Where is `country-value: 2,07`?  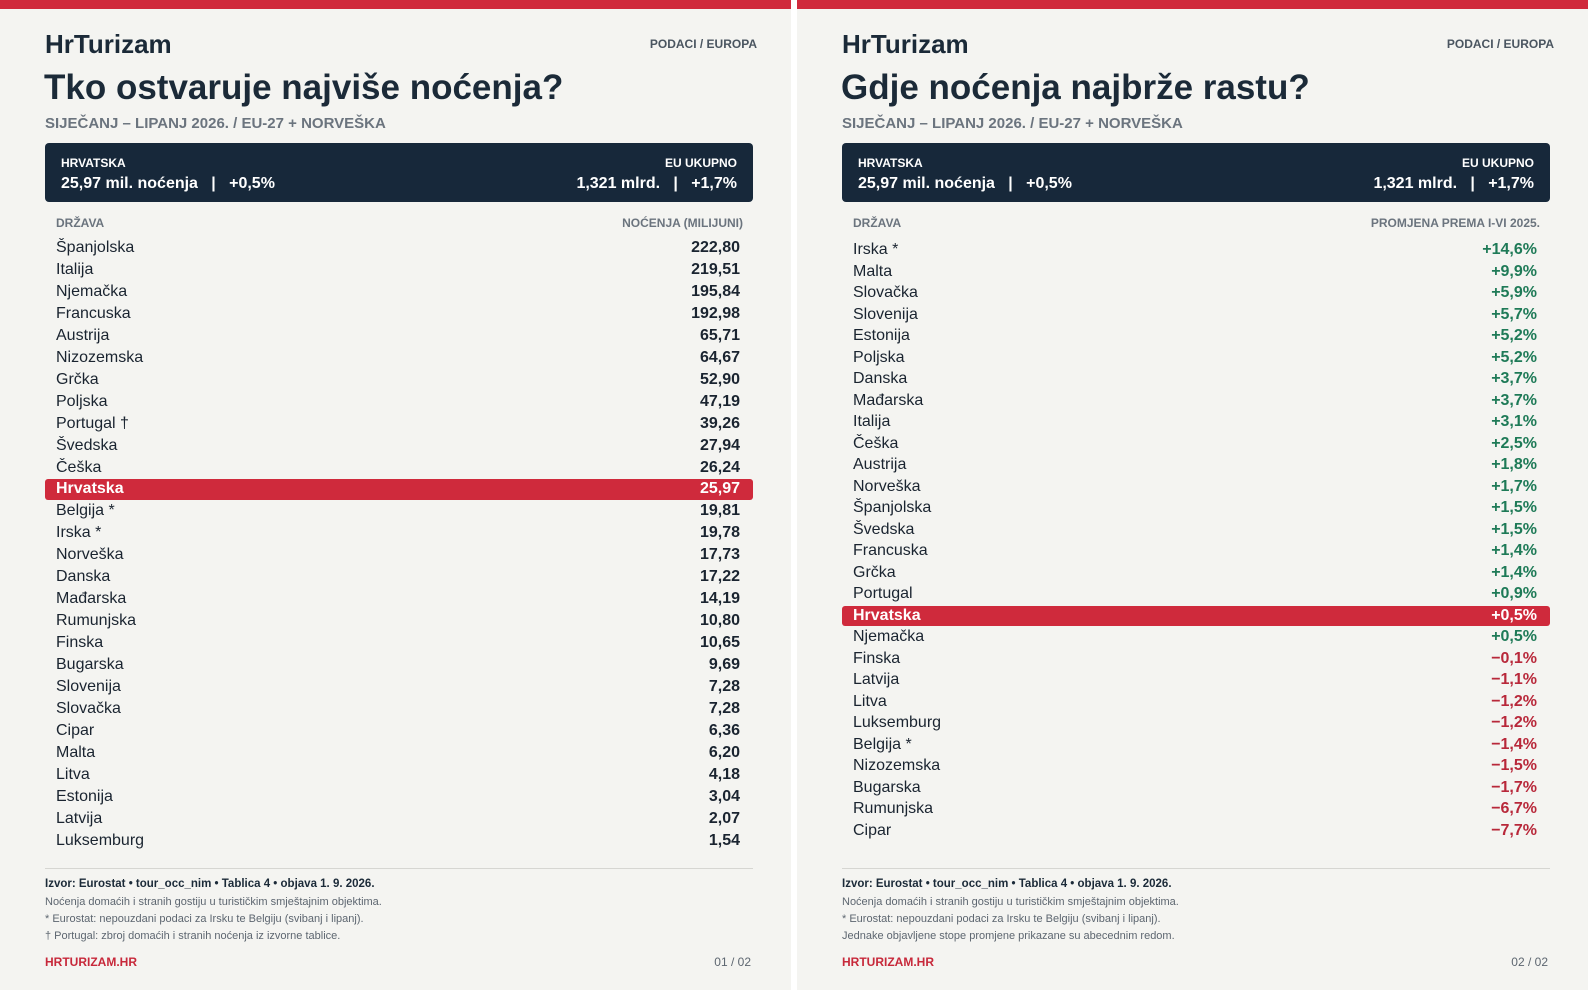 country-value: 2,07 is located at coordinates (724, 818).